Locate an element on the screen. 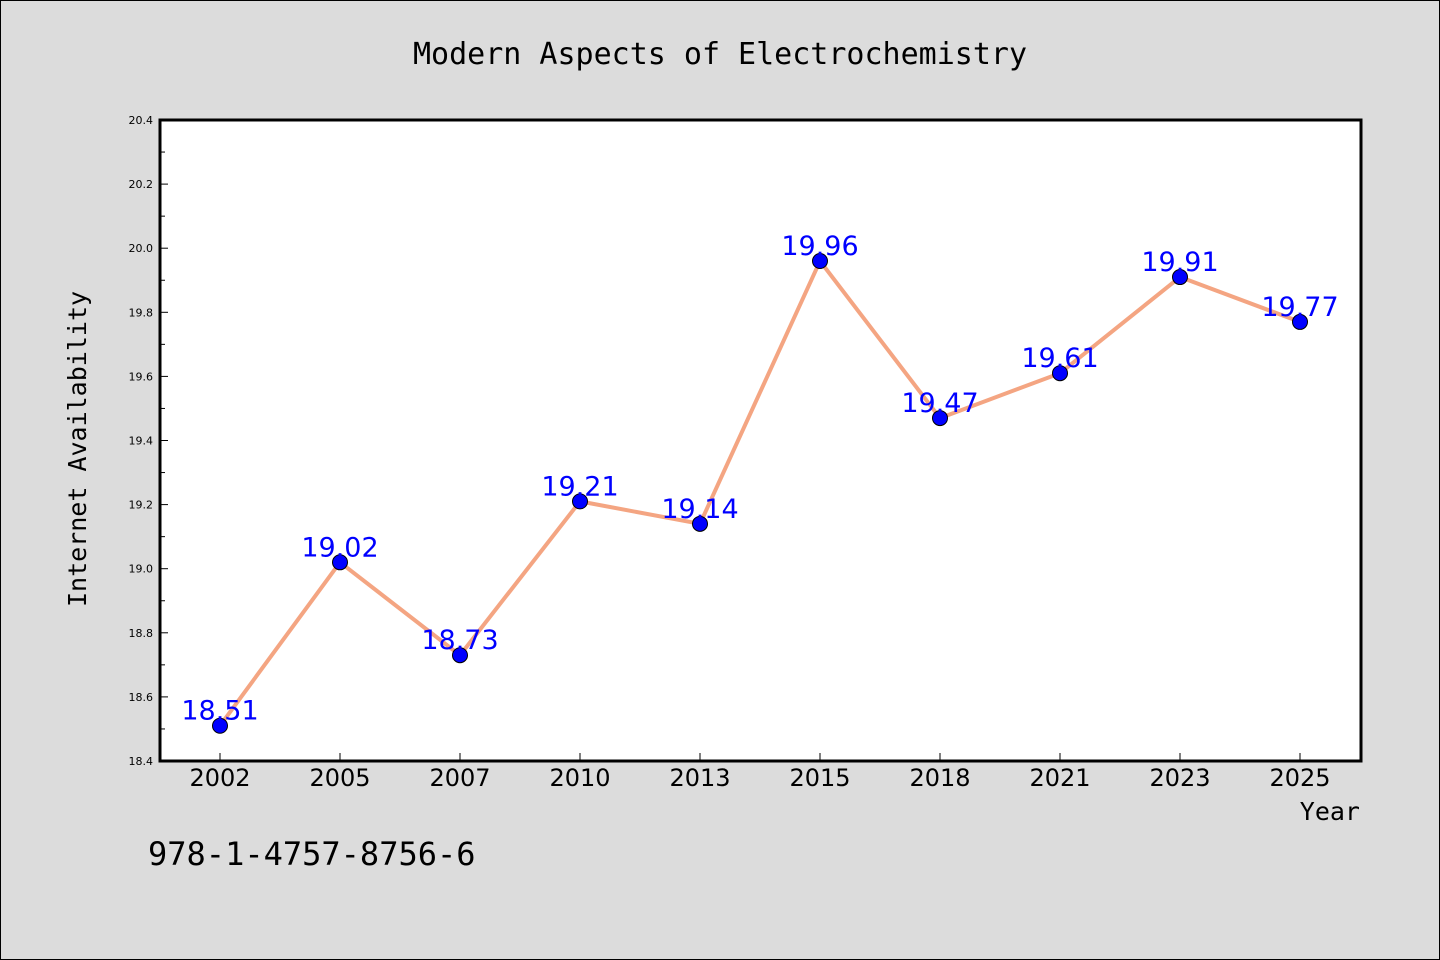 The image size is (1440, 960). data-label: 18.51 is located at coordinates (219, 711).